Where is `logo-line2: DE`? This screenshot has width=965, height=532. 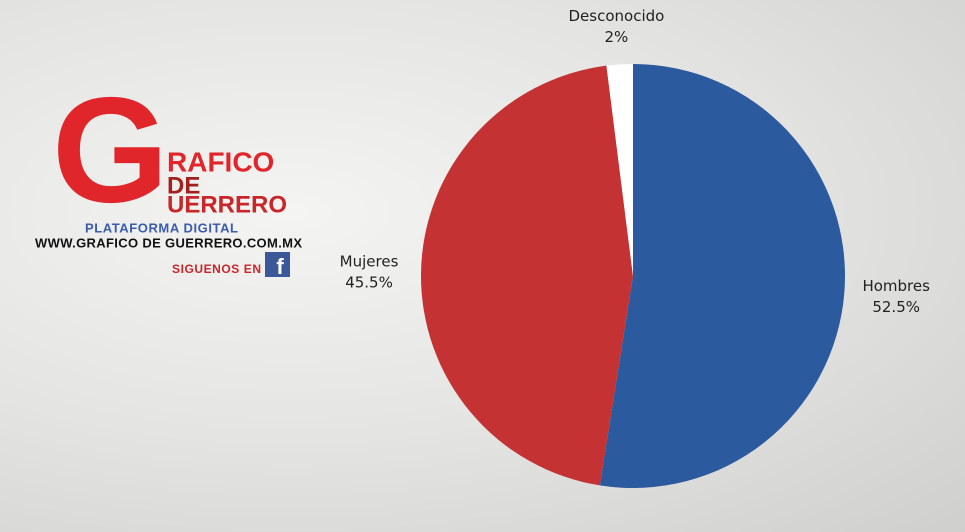
logo-line2: DE is located at coordinates (183, 185).